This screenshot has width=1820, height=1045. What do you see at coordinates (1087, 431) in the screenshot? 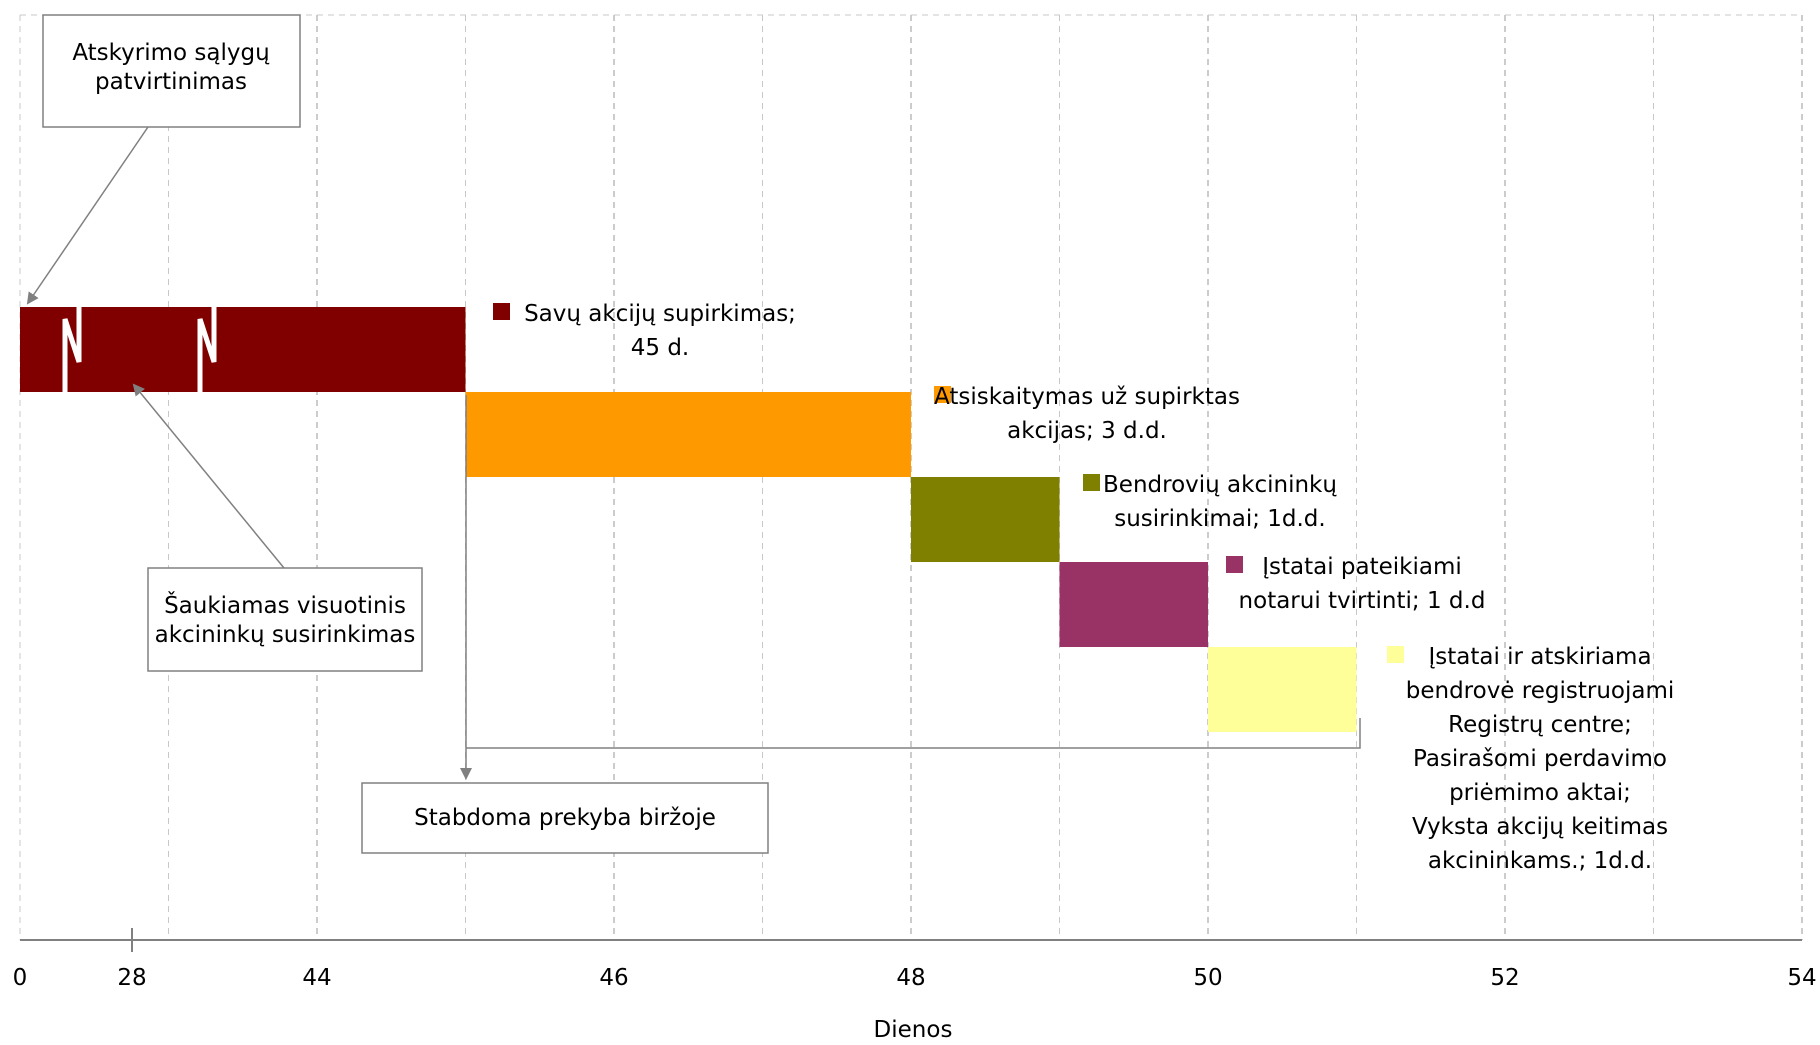
I see `task-label-text: akcijas; 3 d.d.` at bounding box center [1087, 431].